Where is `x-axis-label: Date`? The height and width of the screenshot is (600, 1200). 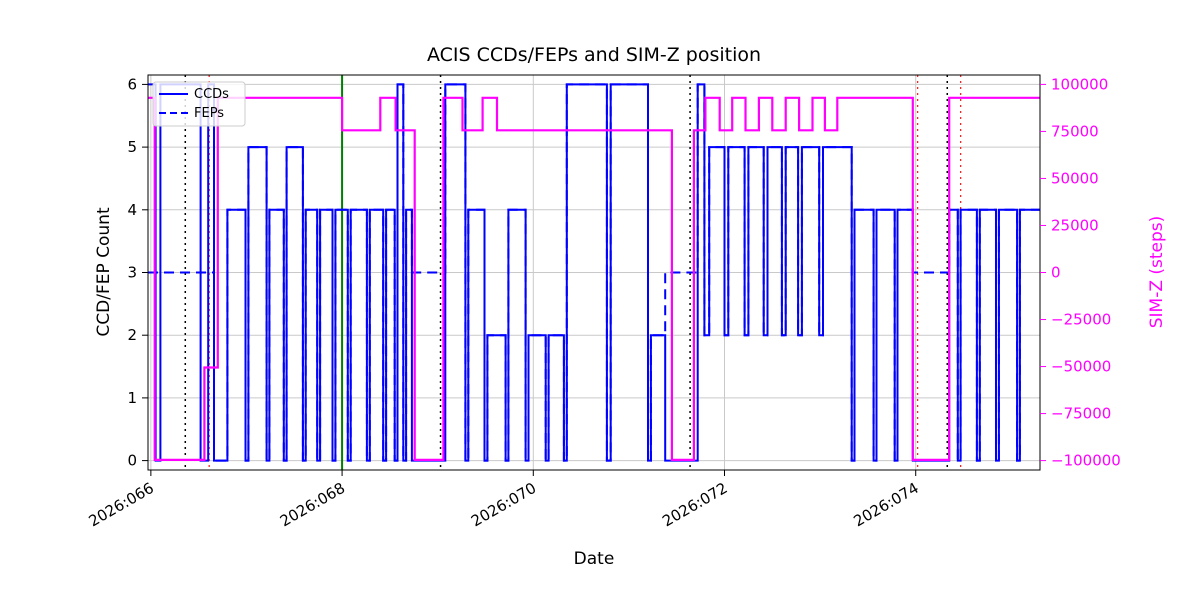 x-axis-label: Date is located at coordinates (594, 559).